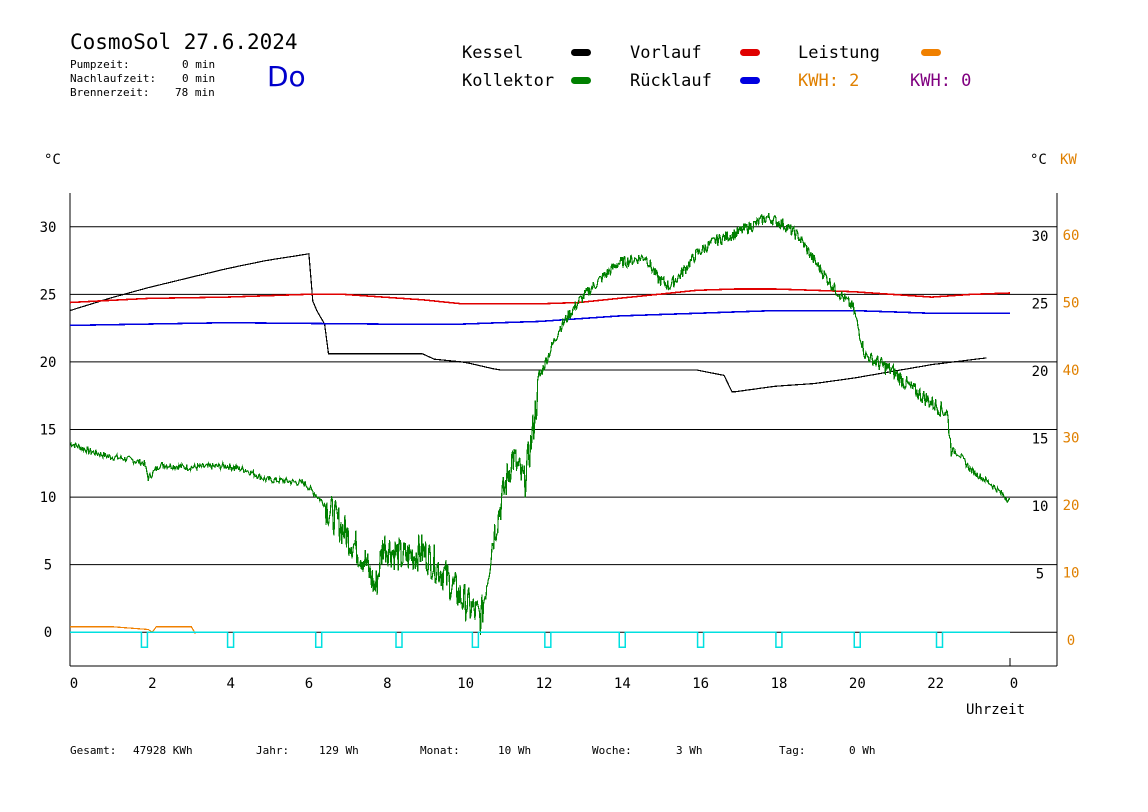 The height and width of the screenshot is (812, 1148). Describe the element at coordinates (1040, 440) in the screenshot. I see `y-tick-label-right: 15` at that location.